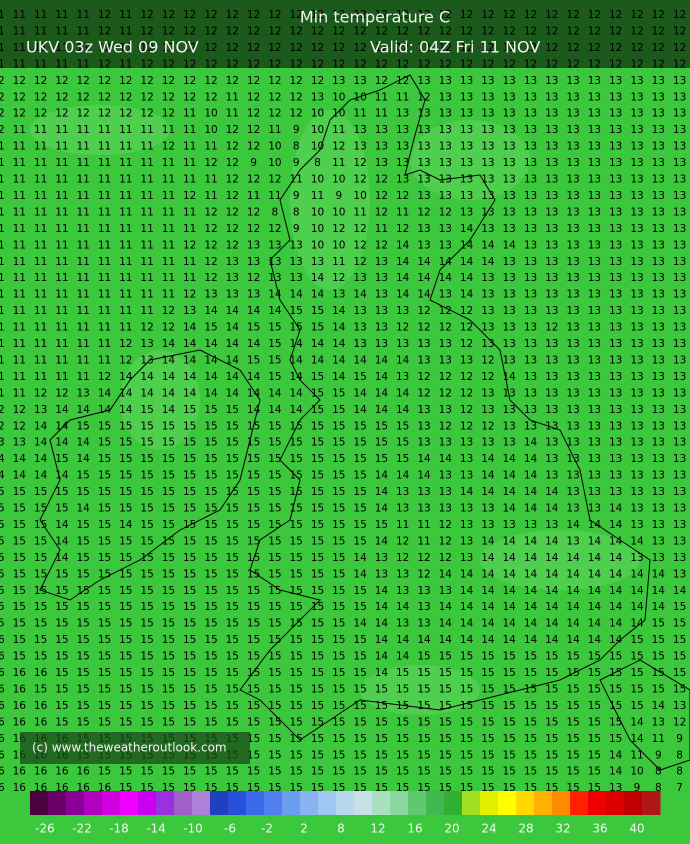  What do you see at coordinates (414, 829) in the screenshot?
I see `colorbar-label: 16` at bounding box center [414, 829].